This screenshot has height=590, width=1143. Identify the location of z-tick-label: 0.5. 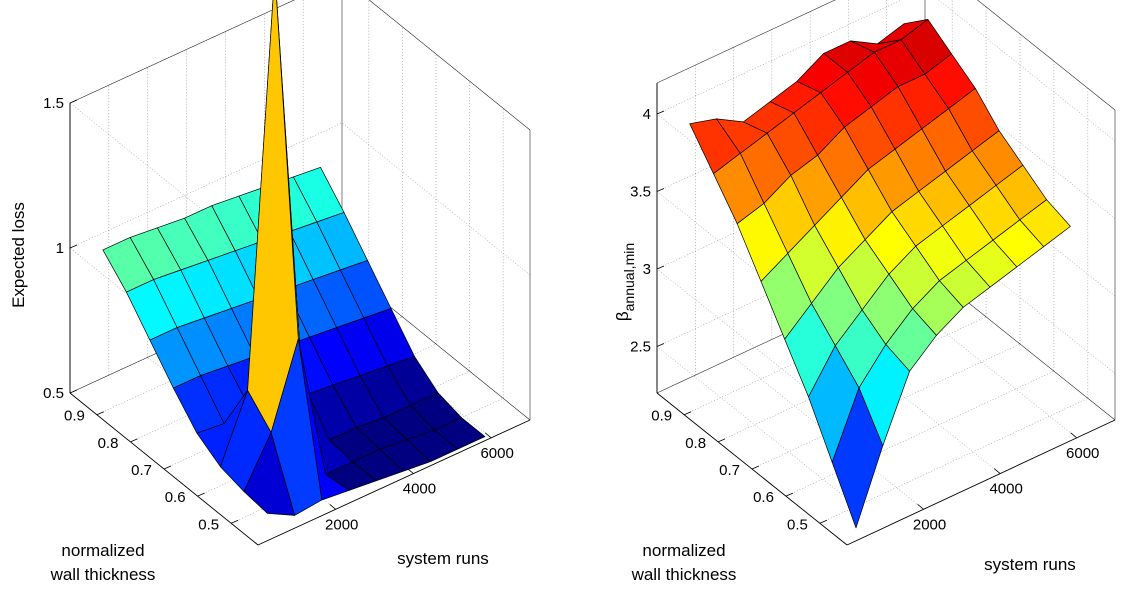
(53, 393).